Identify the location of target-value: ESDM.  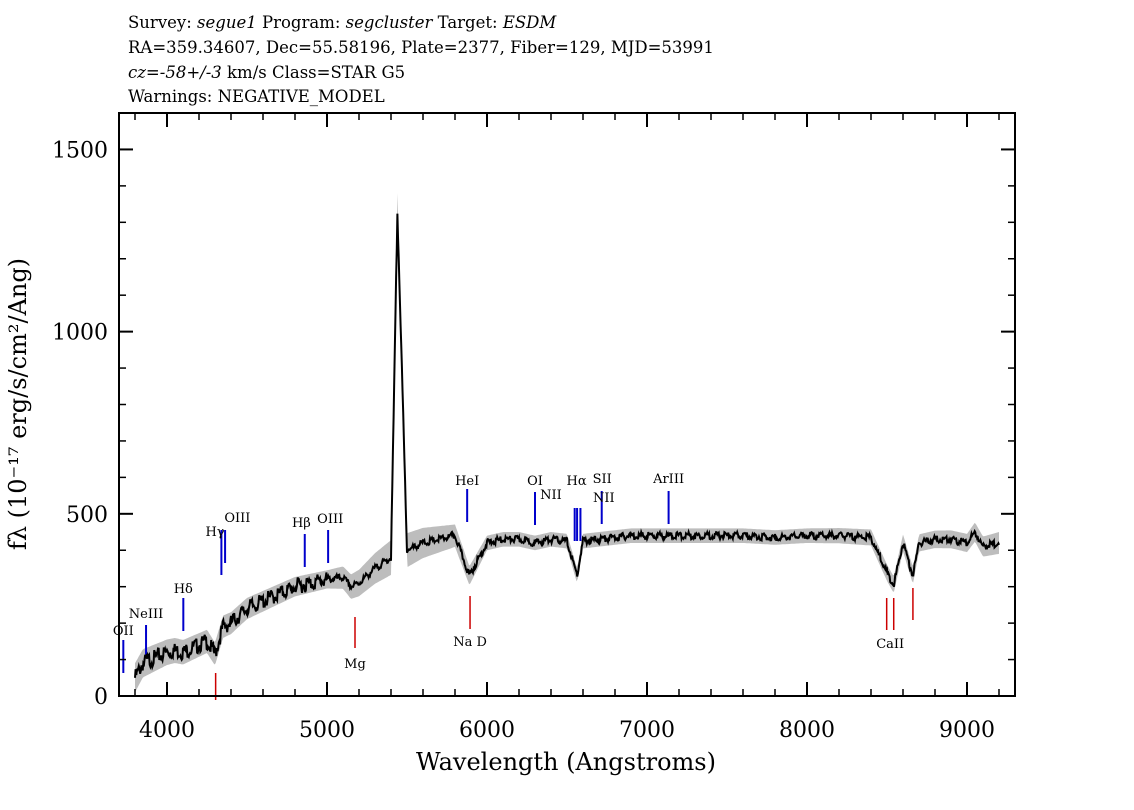
(529, 22).